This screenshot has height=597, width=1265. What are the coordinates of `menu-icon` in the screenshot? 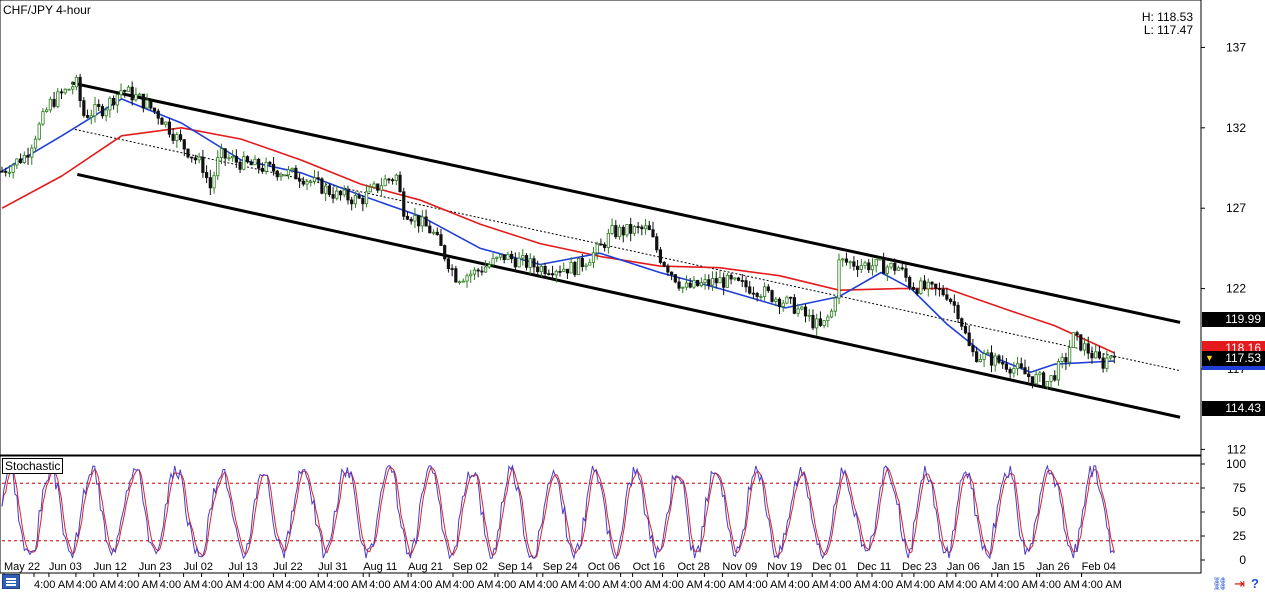 It's located at (11, 581).